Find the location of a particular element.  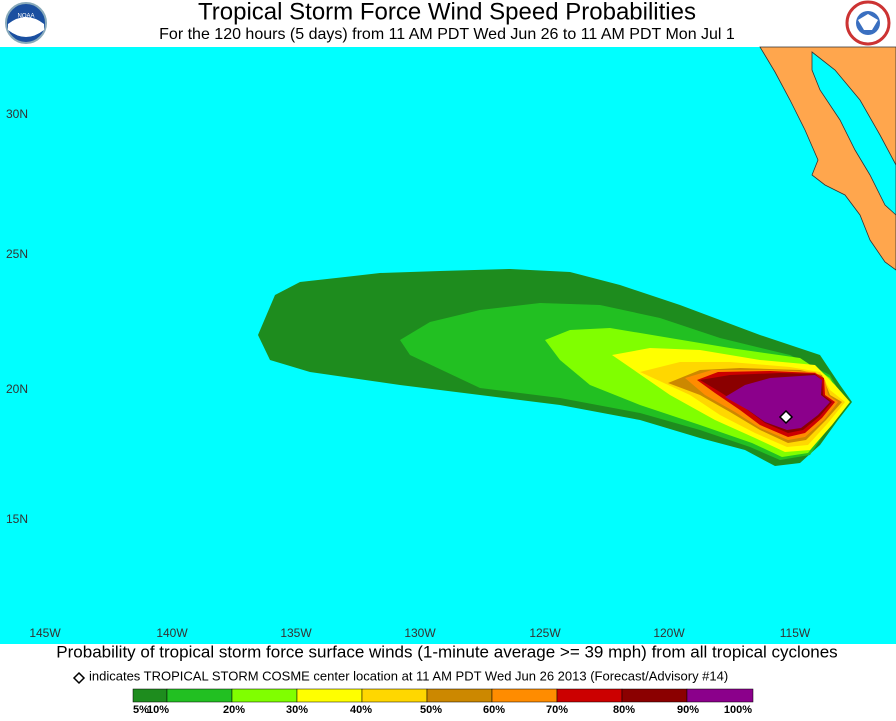

svg-text: NOAA is located at coordinates (25, 17).